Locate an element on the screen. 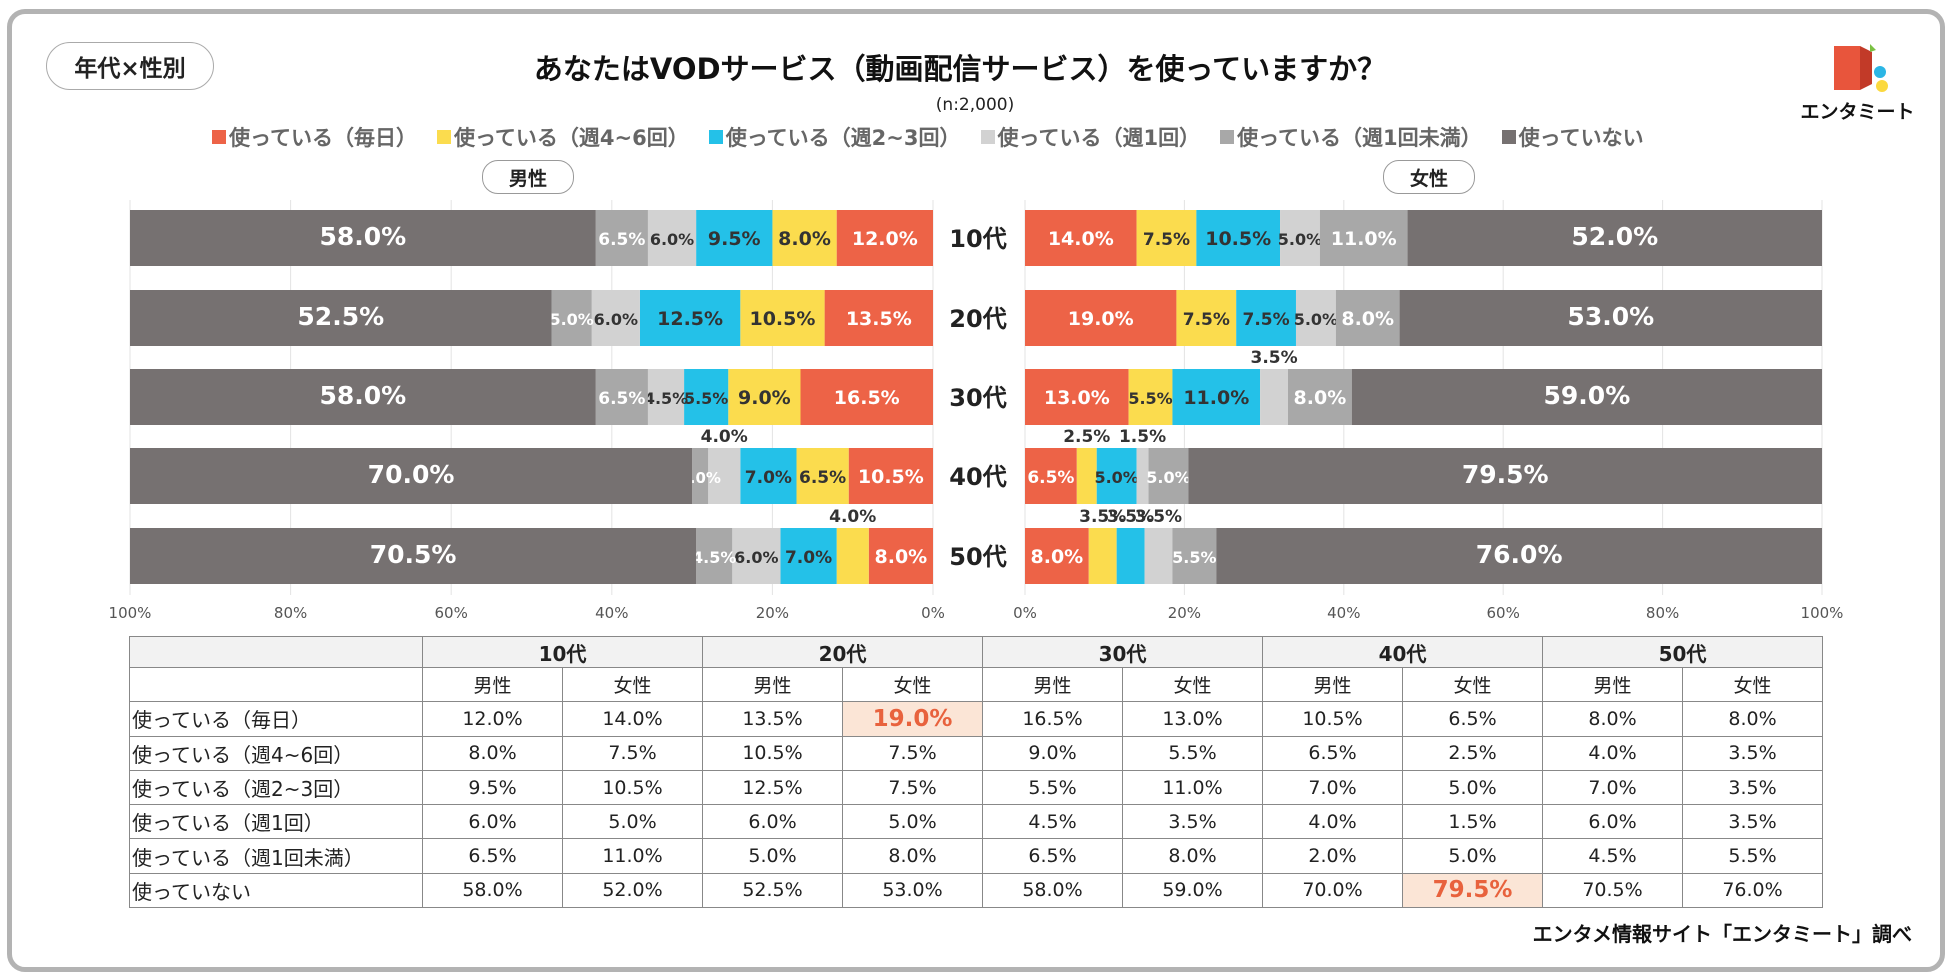 This screenshot has height=975, width=1950. legend-item: 使っている（週2~3回） is located at coordinates (834, 137).